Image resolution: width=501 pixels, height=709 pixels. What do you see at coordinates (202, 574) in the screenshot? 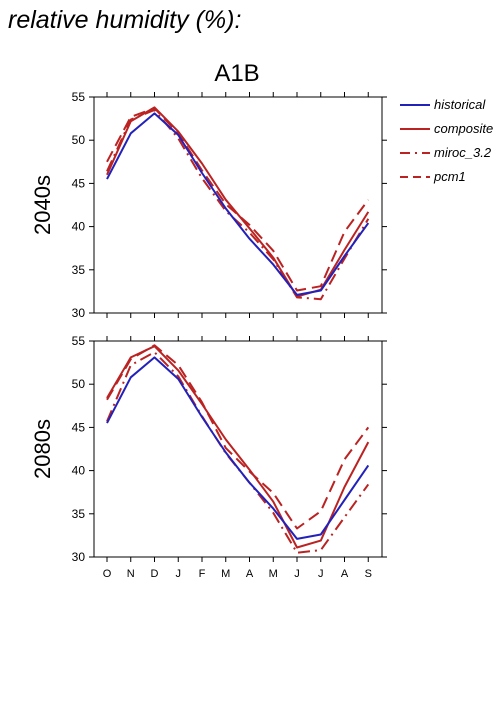
I see `x-tick-label: F` at bounding box center [202, 574].